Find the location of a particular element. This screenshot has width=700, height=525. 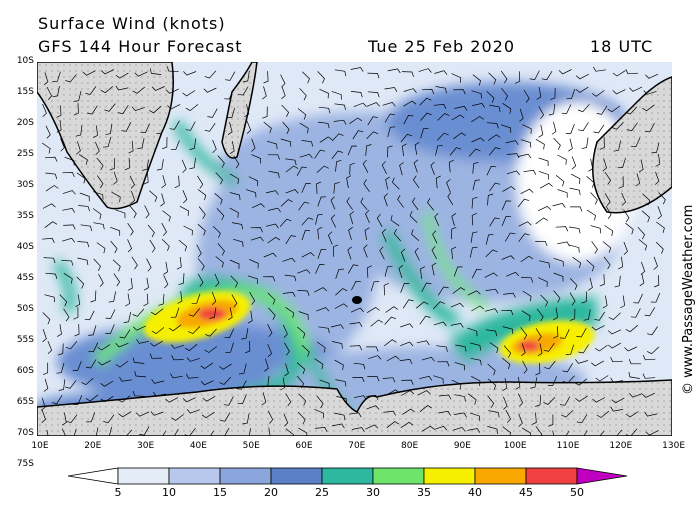

lon-label: 30E is located at coordinates (146, 446).